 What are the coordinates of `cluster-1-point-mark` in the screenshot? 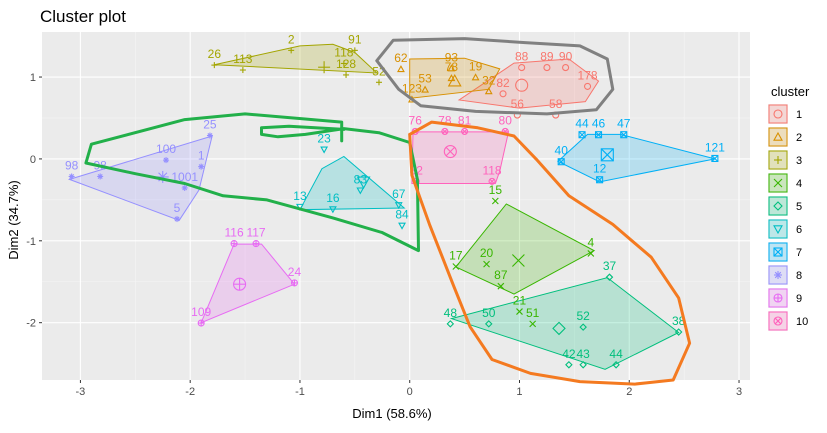 It's located at (522, 68).